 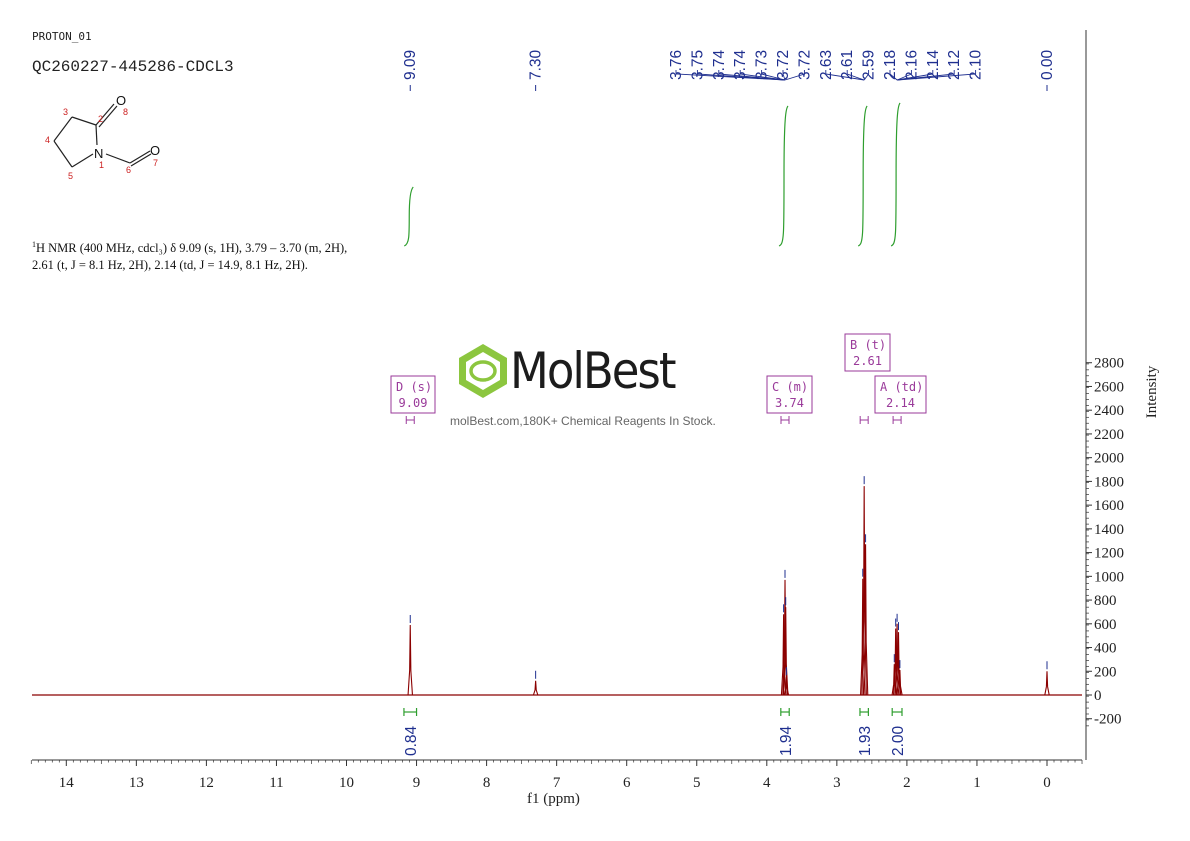 What do you see at coordinates (155, 163) in the screenshot?
I see `atom-7-label: 7` at bounding box center [155, 163].